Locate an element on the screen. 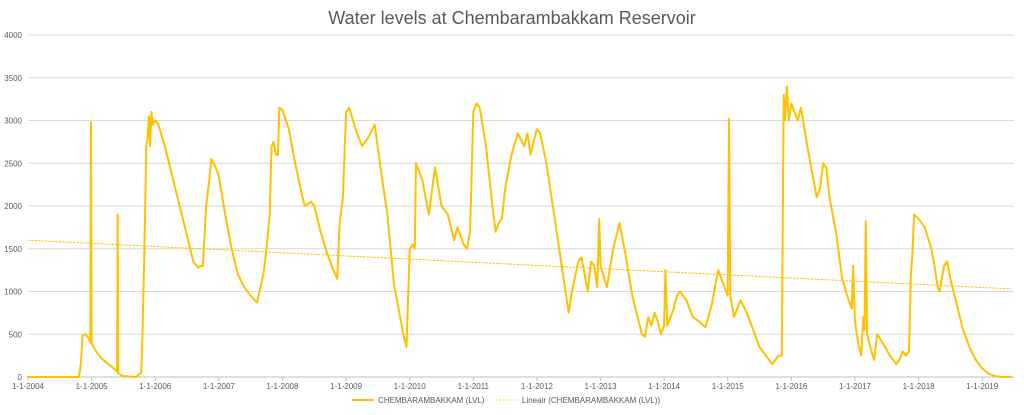 The image size is (1024, 415). x-tick-label: 1-1-2007 is located at coordinates (219, 386).